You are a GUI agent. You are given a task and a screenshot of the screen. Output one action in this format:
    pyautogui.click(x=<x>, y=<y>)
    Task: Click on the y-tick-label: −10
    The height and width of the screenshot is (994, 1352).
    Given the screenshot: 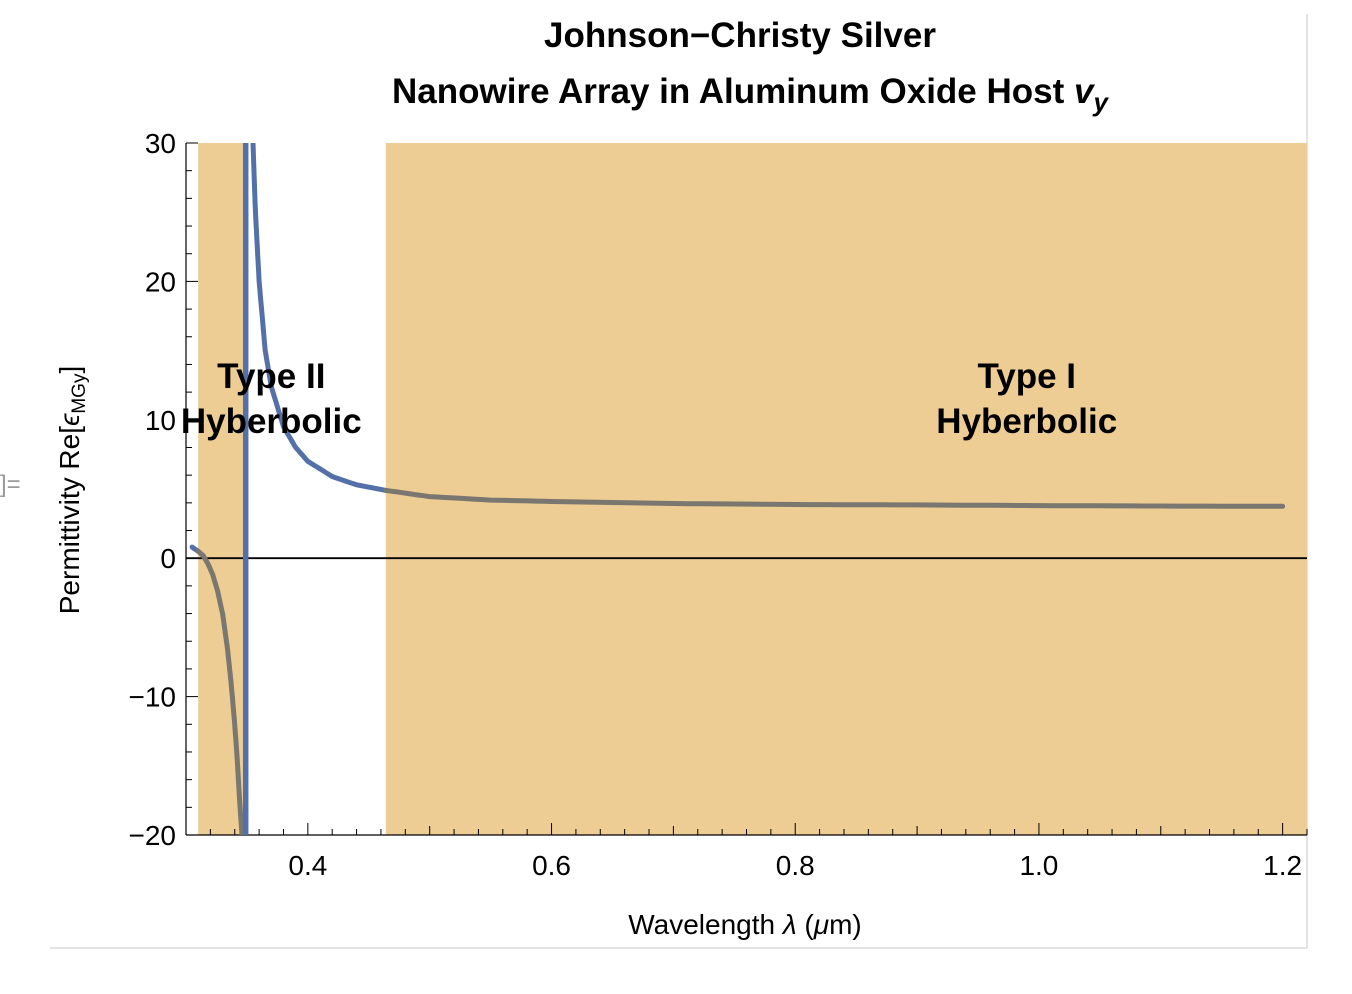 What is the action you would take?
    pyautogui.click(x=153, y=697)
    